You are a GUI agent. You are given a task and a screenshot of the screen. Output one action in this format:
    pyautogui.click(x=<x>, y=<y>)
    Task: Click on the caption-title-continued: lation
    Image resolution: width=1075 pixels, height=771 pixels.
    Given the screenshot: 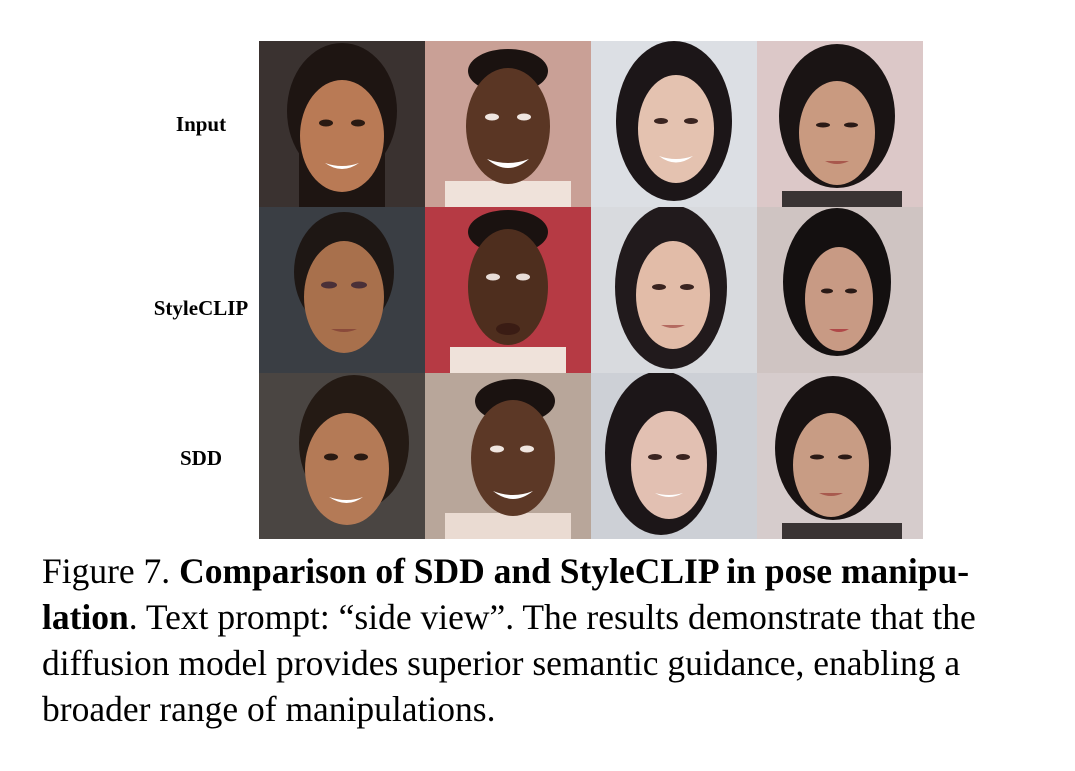 What is the action you would take?
    pyautogui.click(x=85, y=617)
    